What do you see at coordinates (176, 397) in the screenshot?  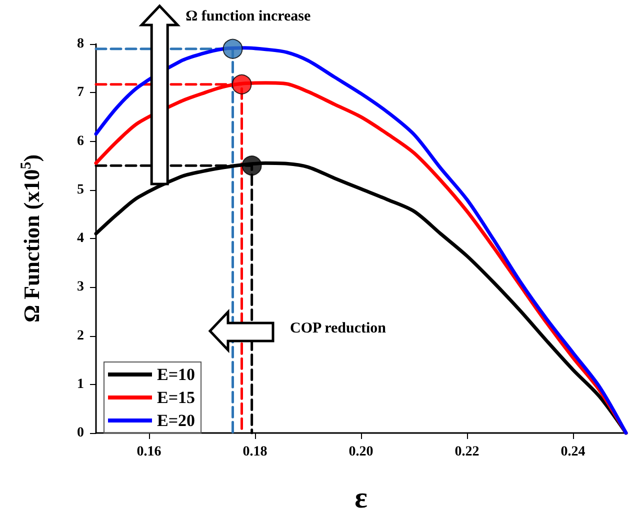 I see `legend-label: E=15` at bounding box center [176, 397].